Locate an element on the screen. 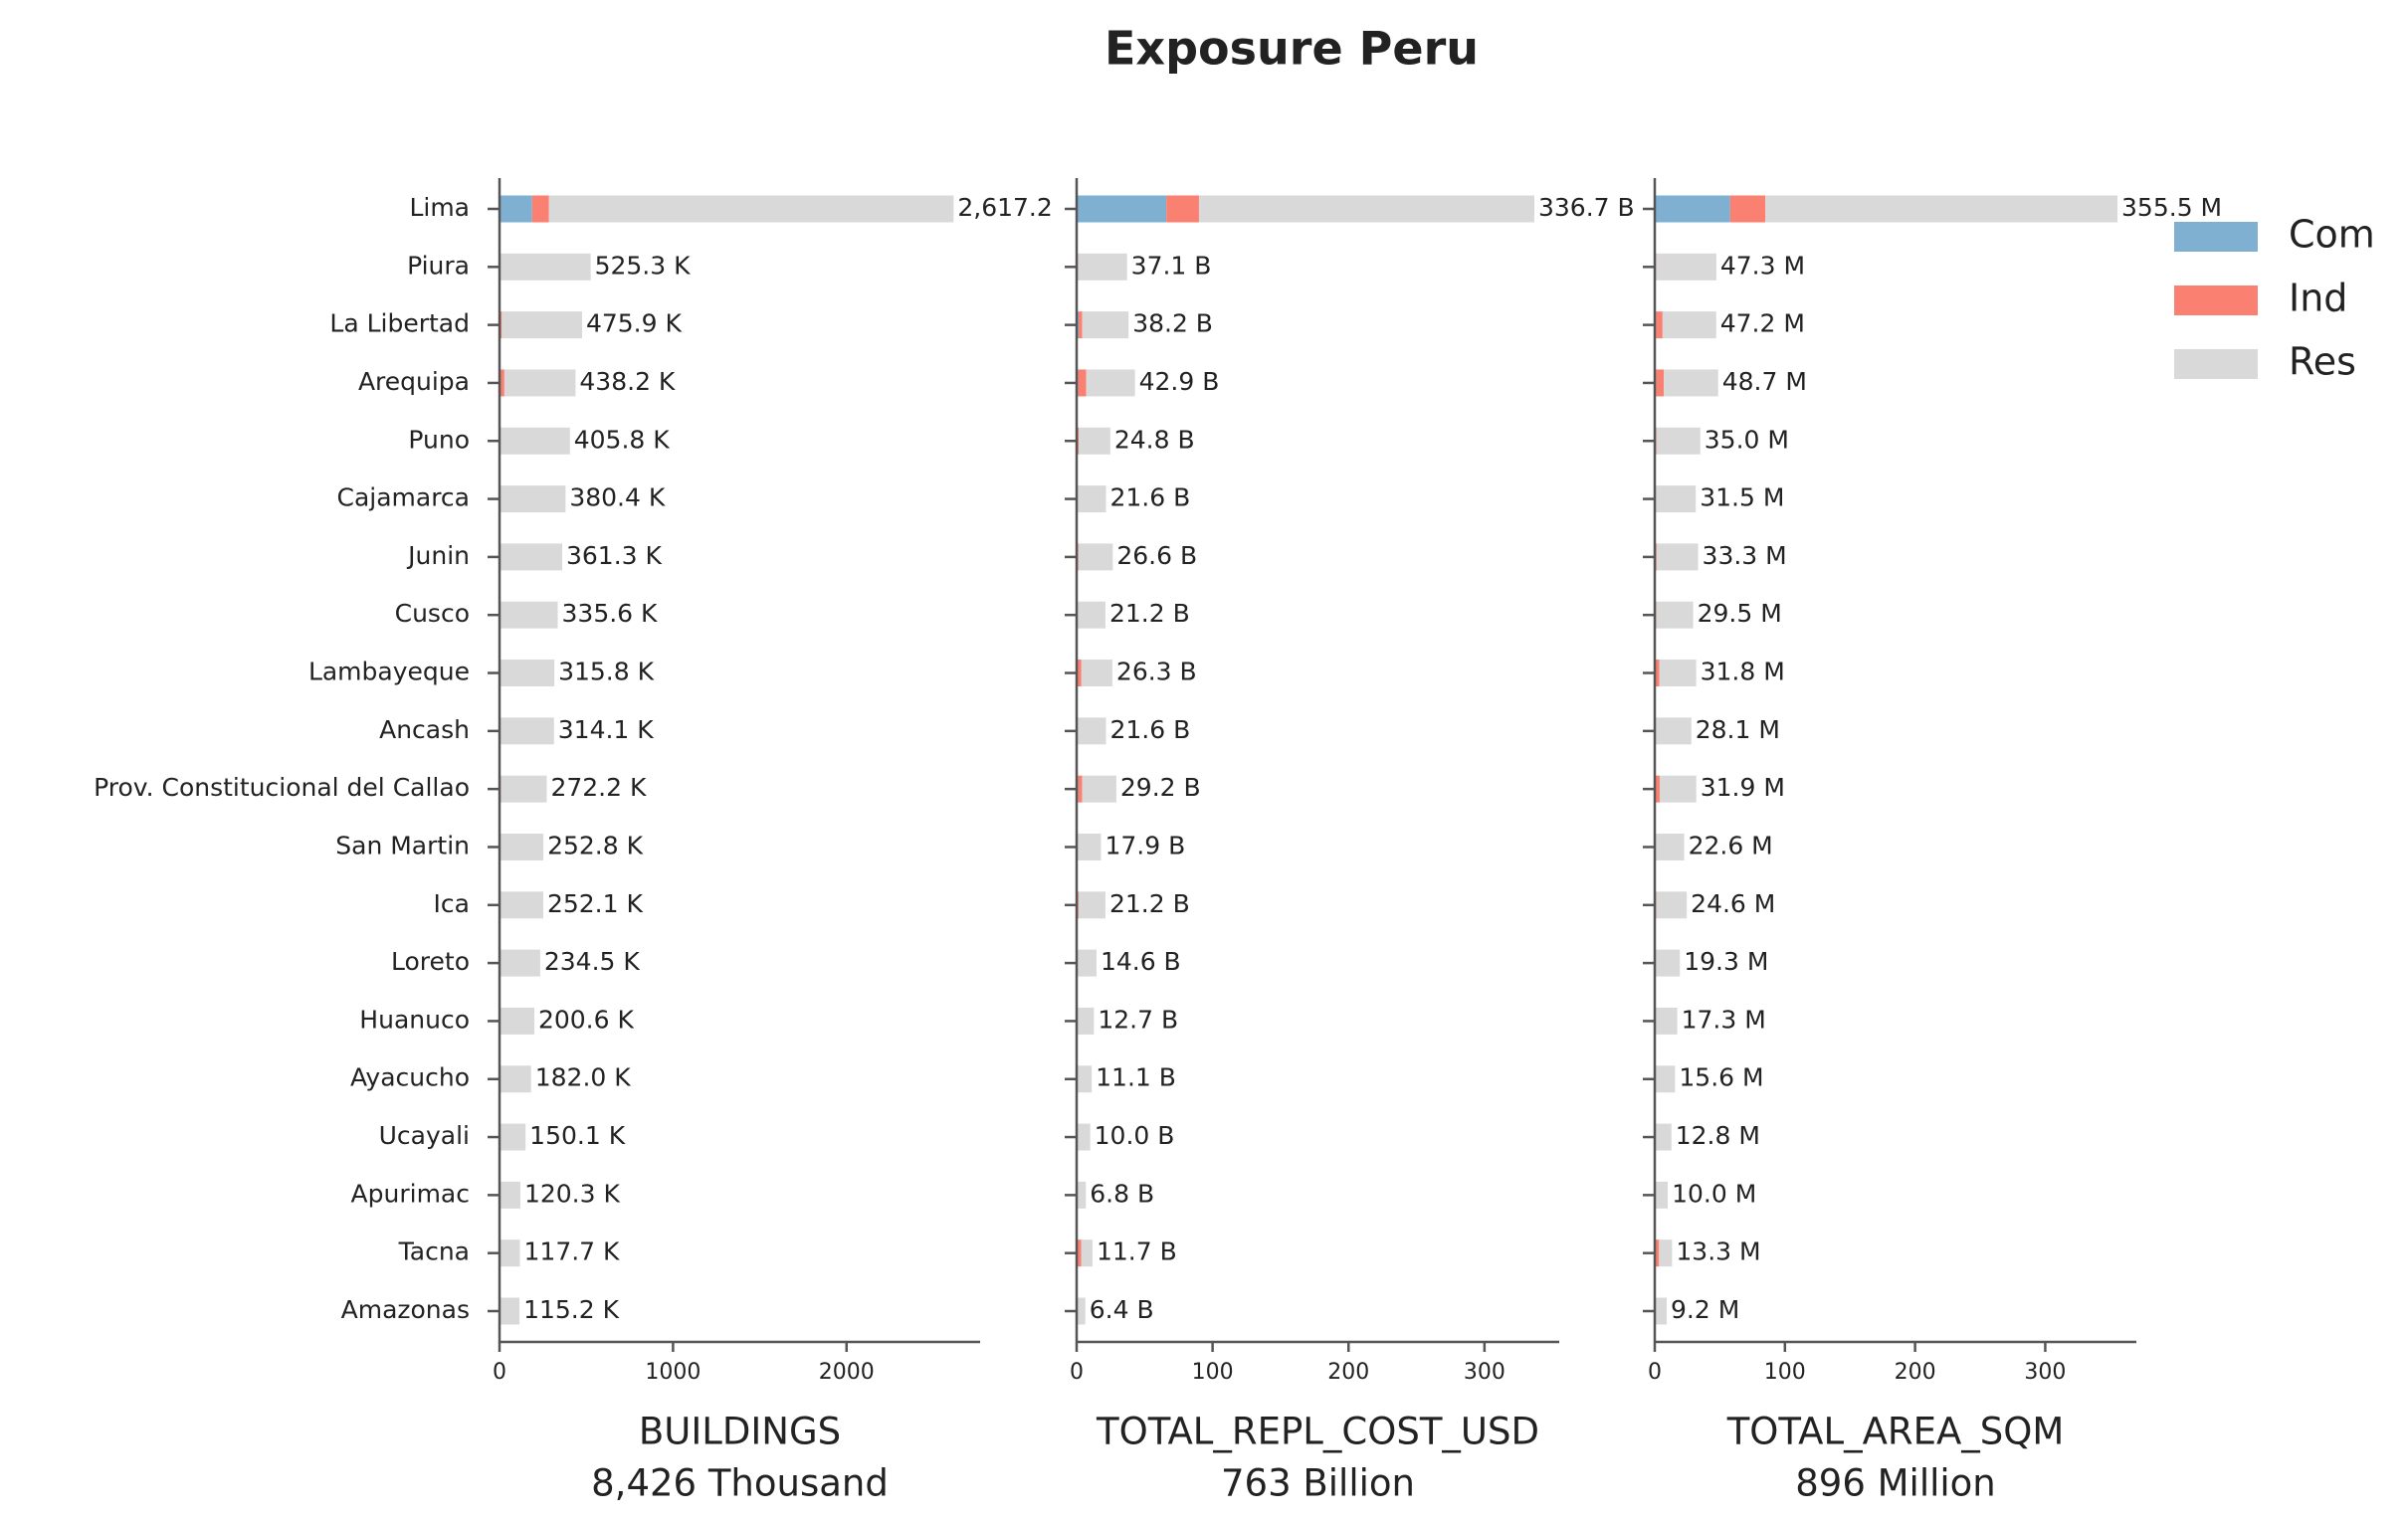 This screenshot has width=2408, height=1521. value-label: 21.6 B is located at coordinates (1150, 730).